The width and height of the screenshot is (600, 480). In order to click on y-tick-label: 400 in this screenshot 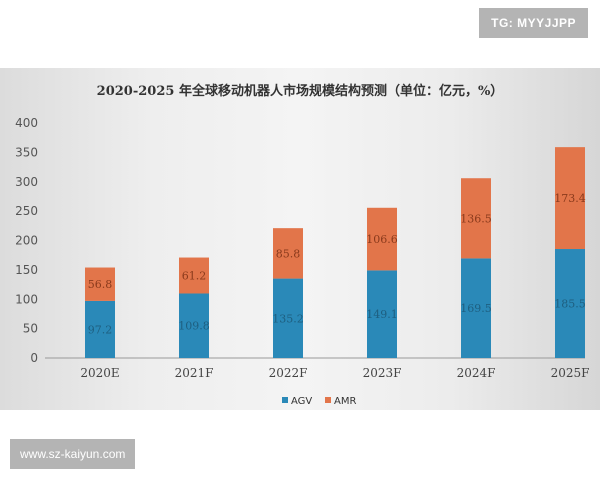, I will do `click(26, 123)`.